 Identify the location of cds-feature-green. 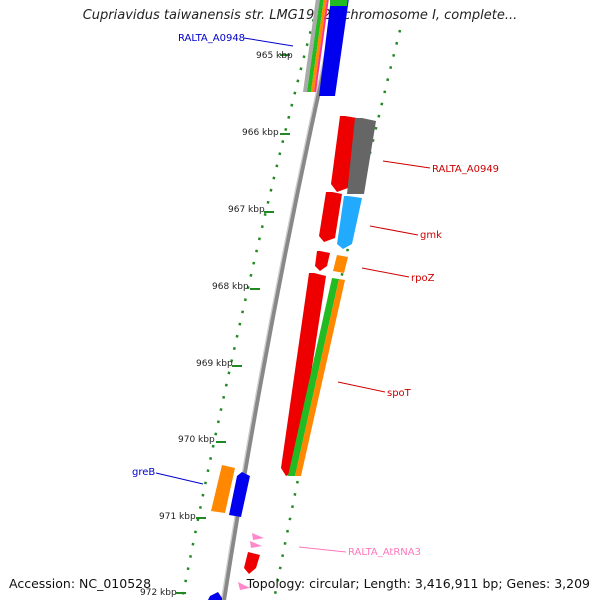
(313, 377).